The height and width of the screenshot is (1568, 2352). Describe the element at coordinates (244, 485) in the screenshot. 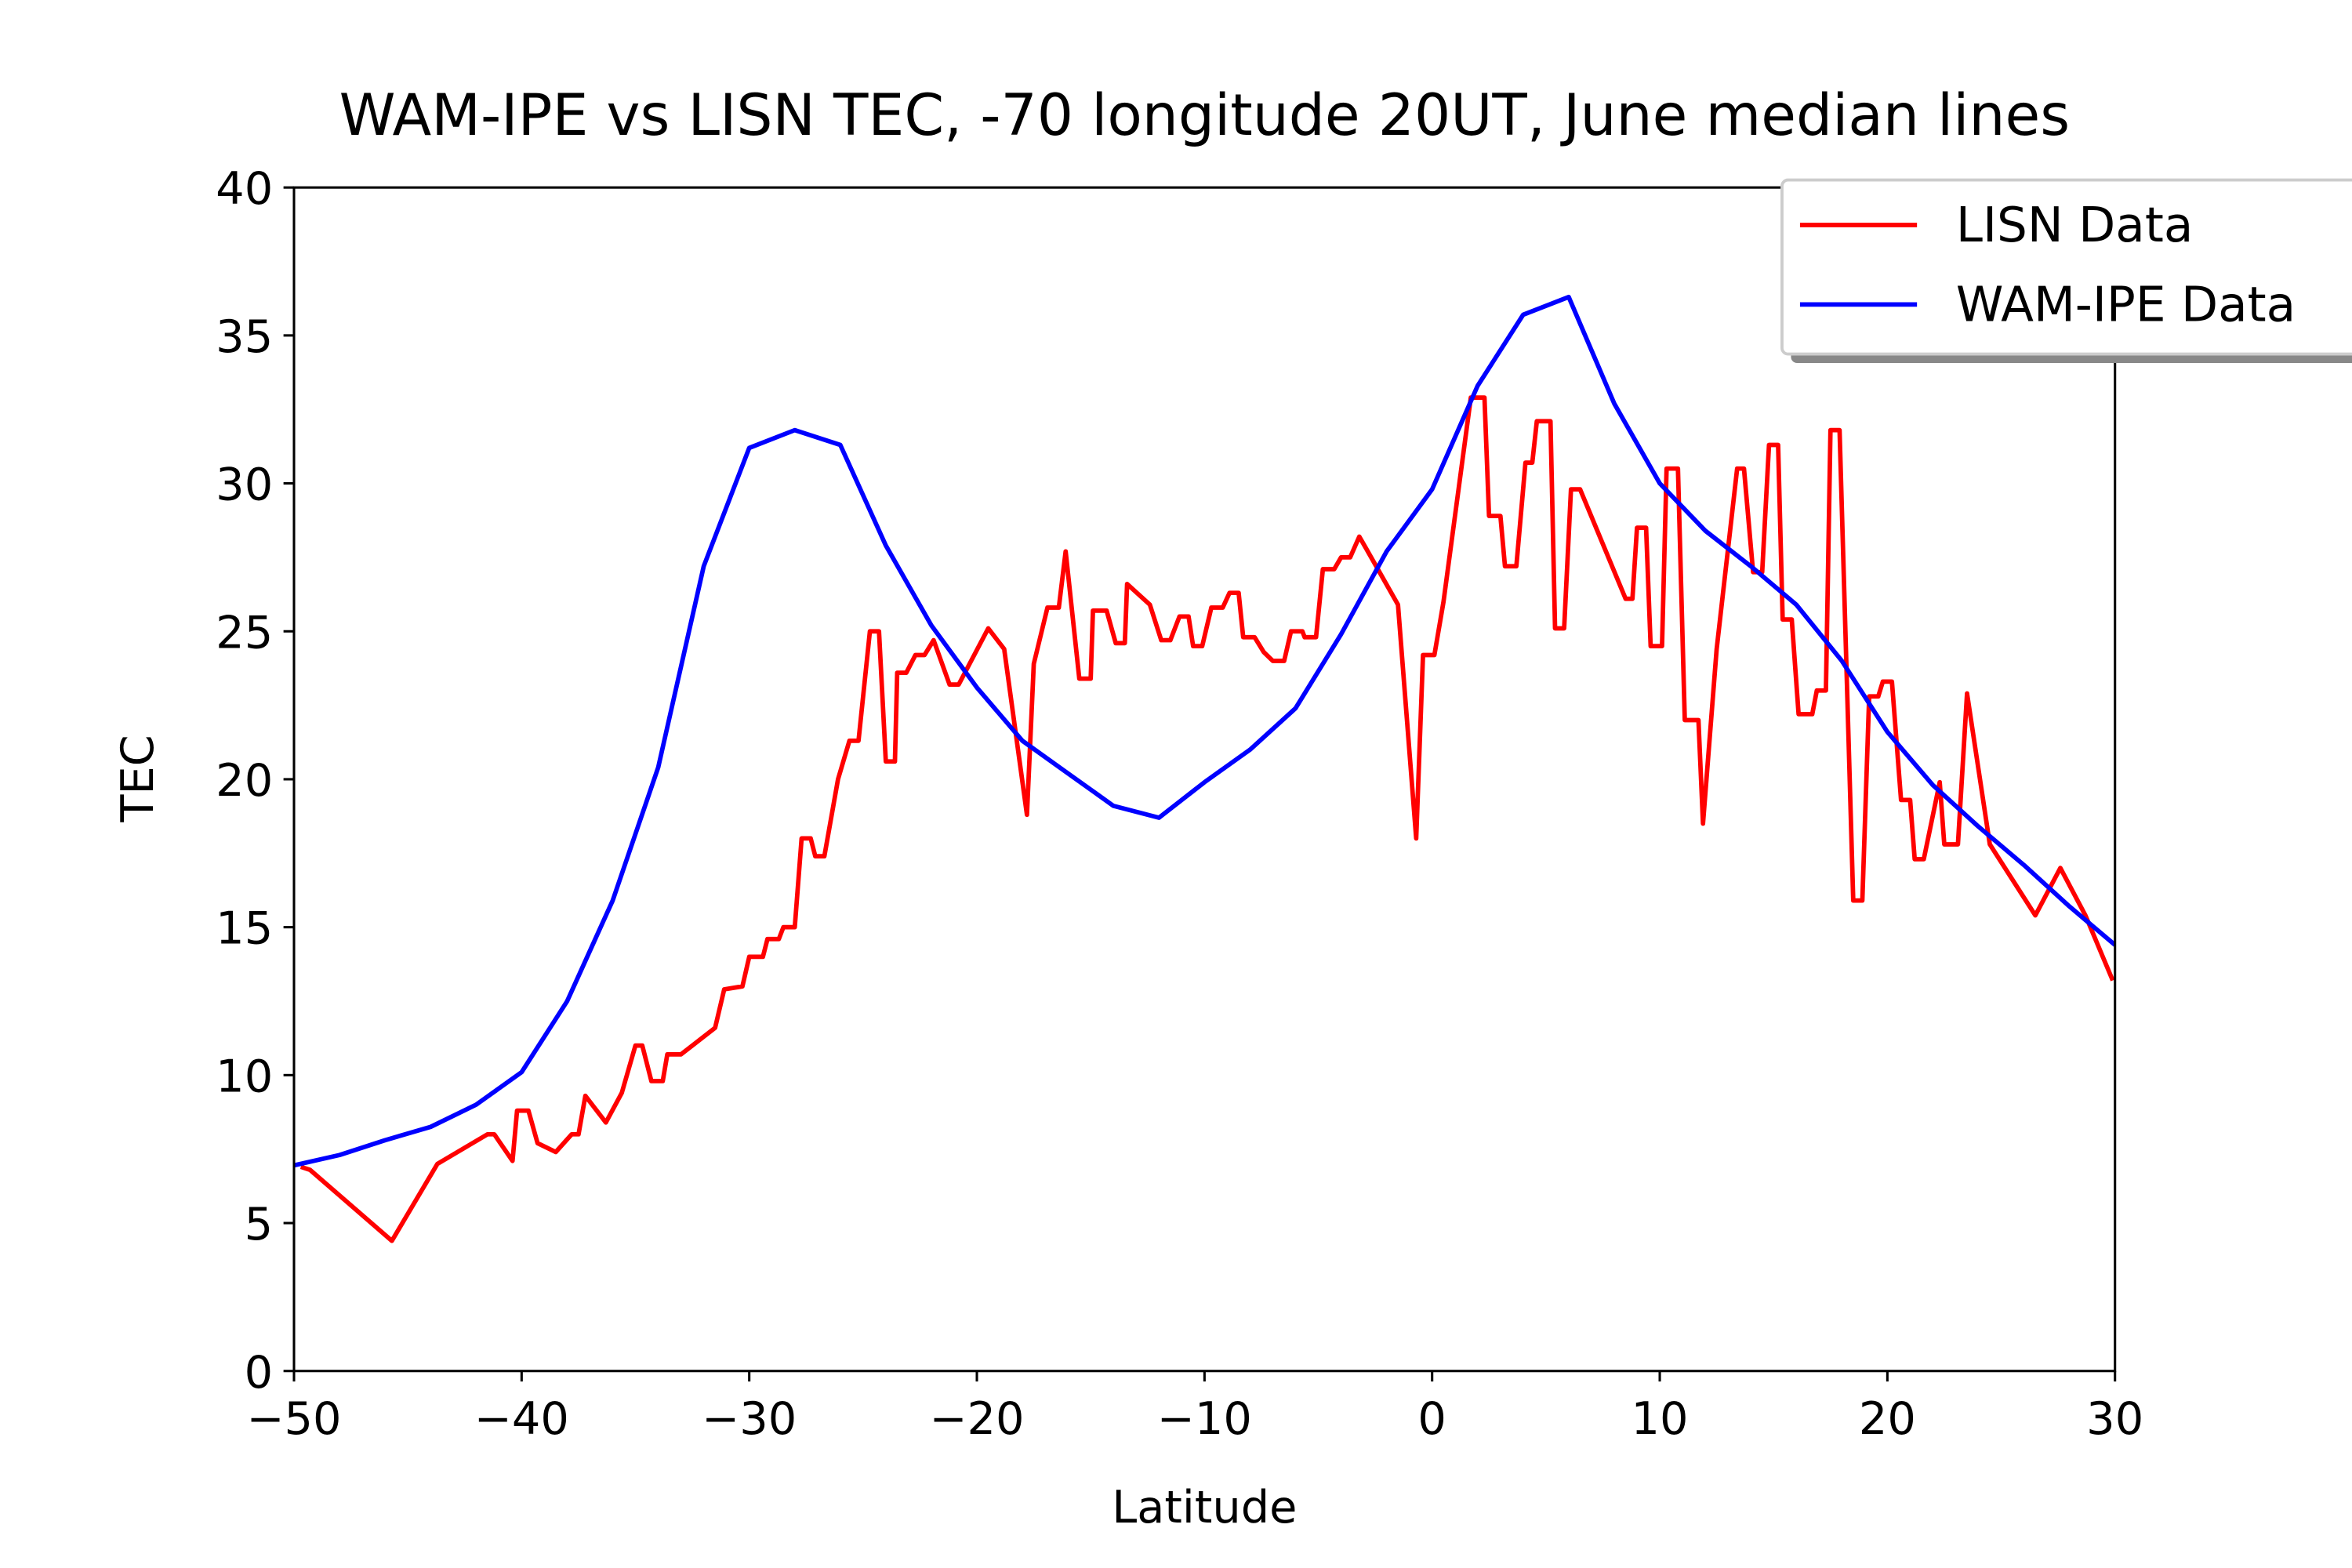

I see `y-tick-label: 30` at that location.